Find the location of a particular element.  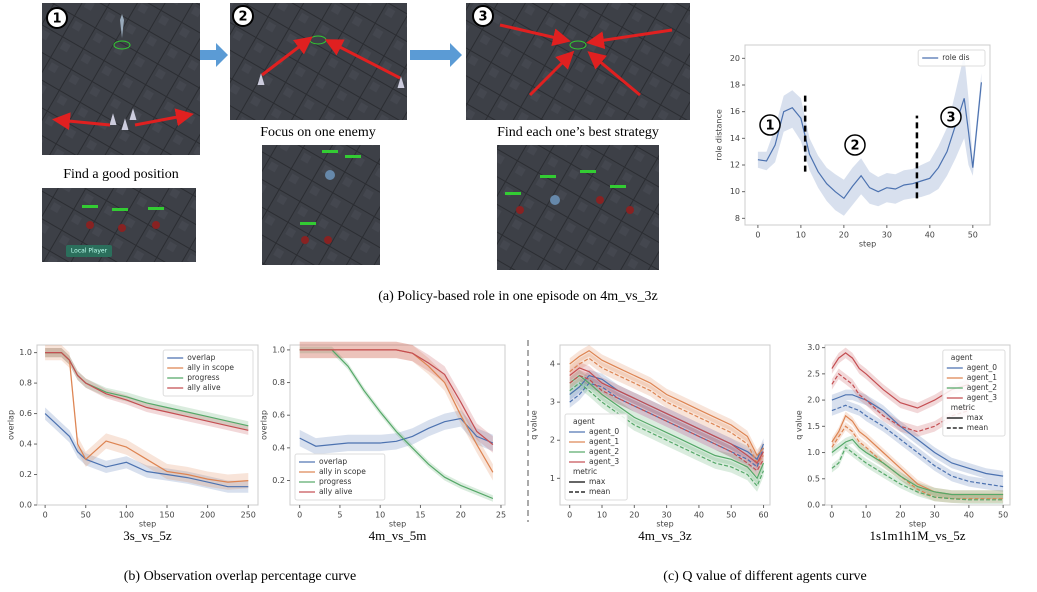

chart-caption: 1s1m1h1M_vs_5z is located at coordinates (917, 535).